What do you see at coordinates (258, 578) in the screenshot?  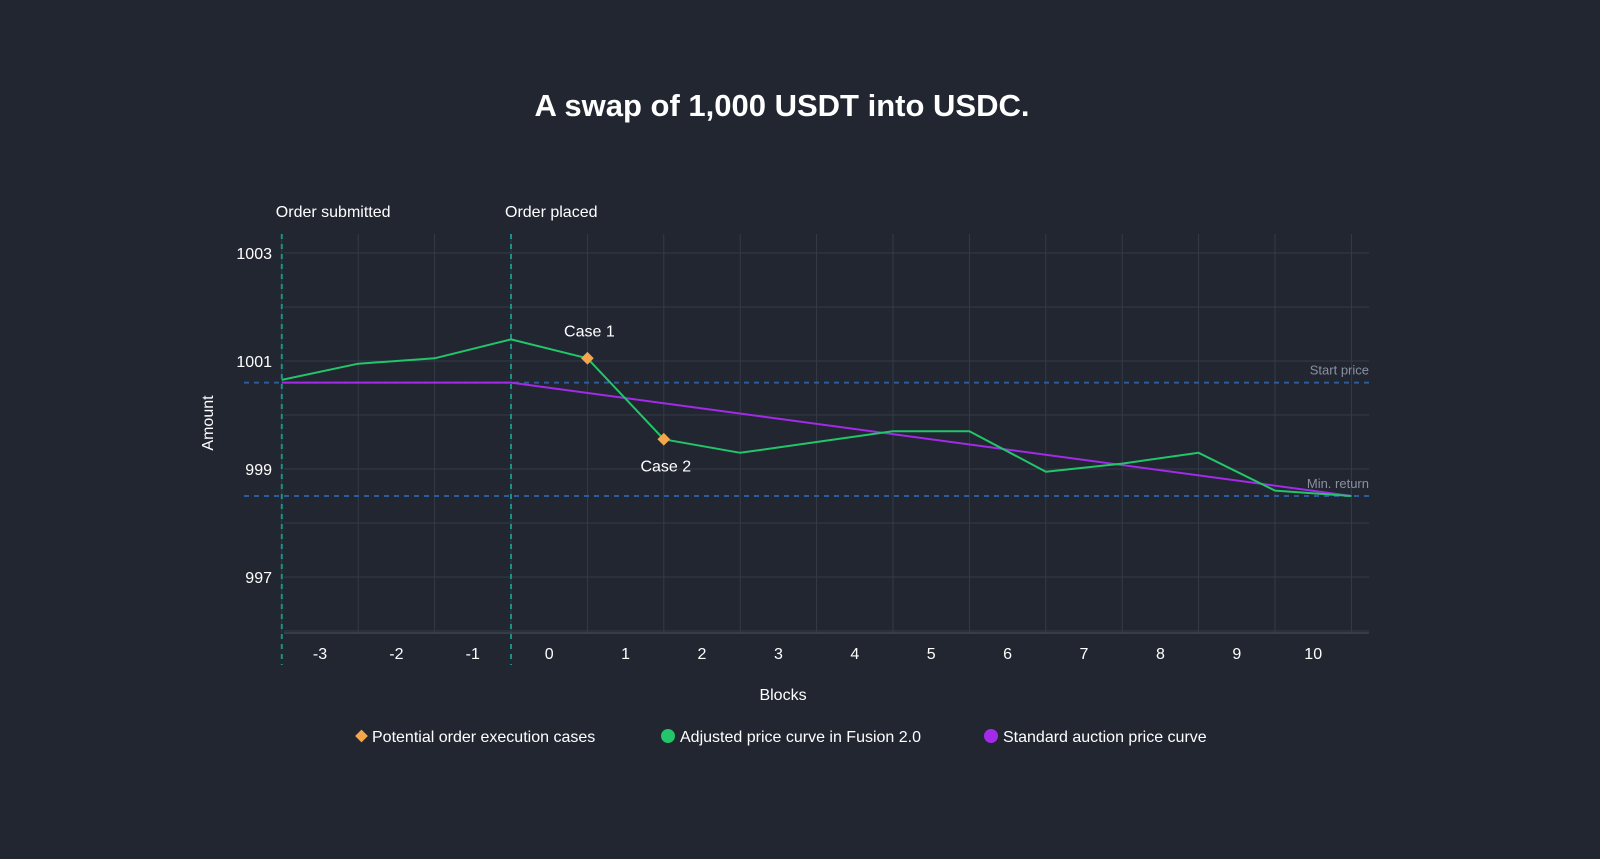 I see `y-tick-label: 997` at bounding box center [258, 578].